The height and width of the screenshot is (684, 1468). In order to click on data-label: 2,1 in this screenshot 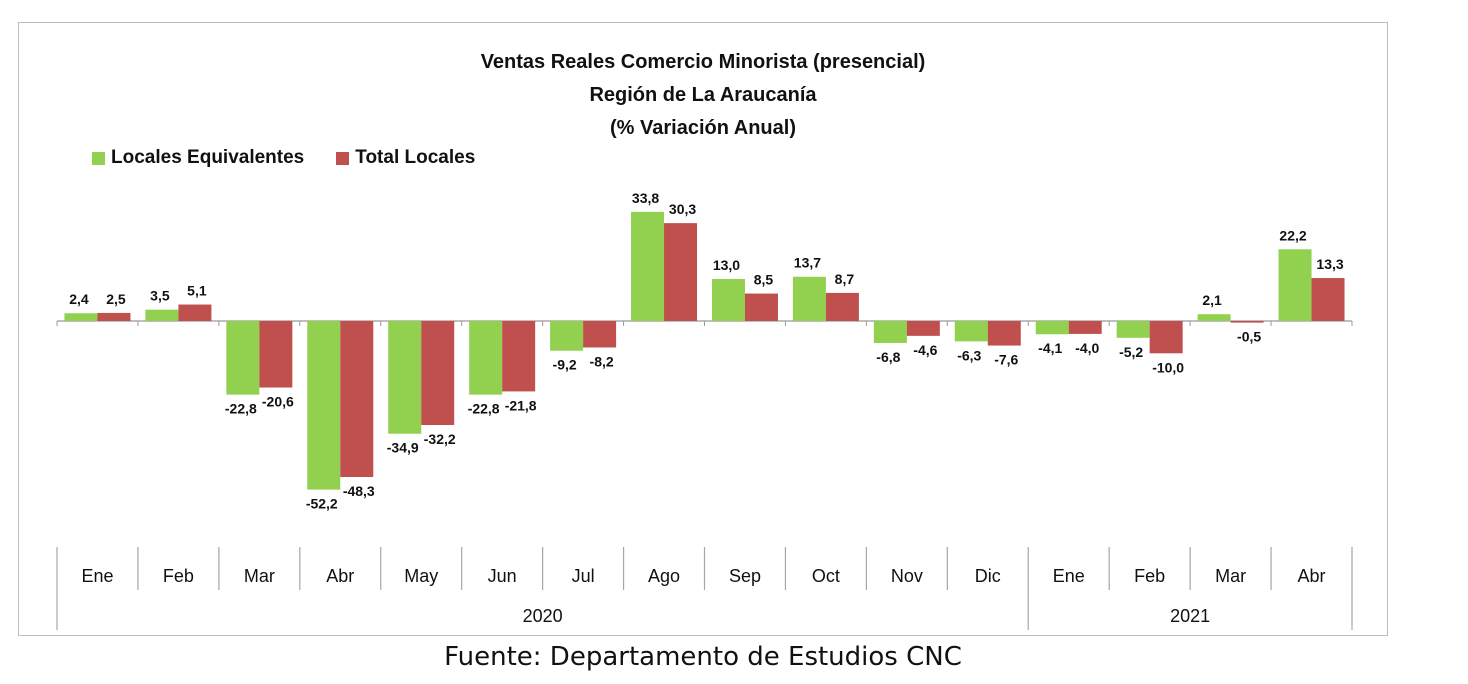, I will do `click(1212, 300)`.